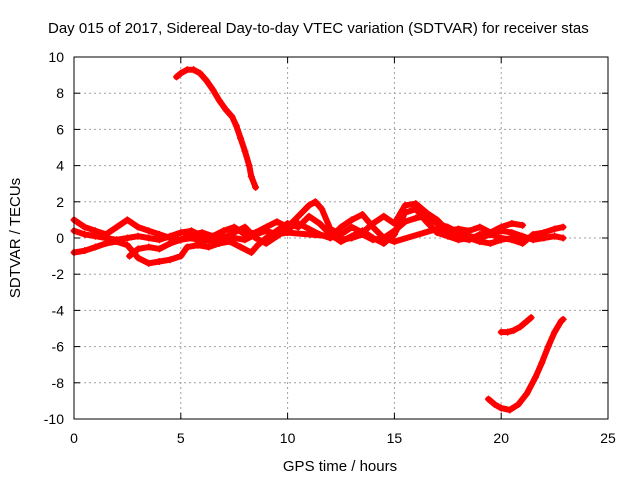 The width and height of the screenshot is (640, 480). I want to click on y-tick-label: 0, so click(60, 238).